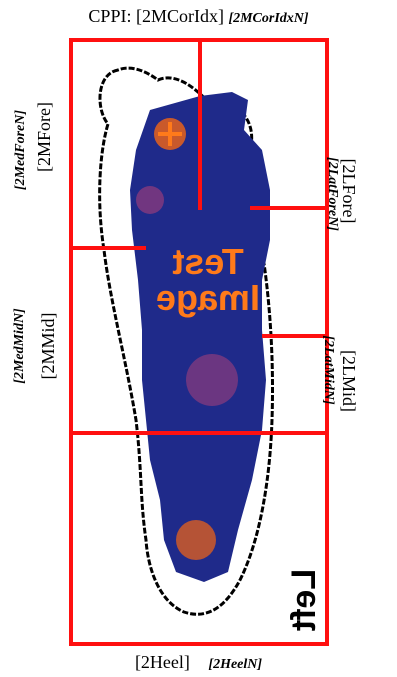  Describe the element at coordinates (208, 297) in the screenshot. I see `overlay-line-2: Image` at that location.